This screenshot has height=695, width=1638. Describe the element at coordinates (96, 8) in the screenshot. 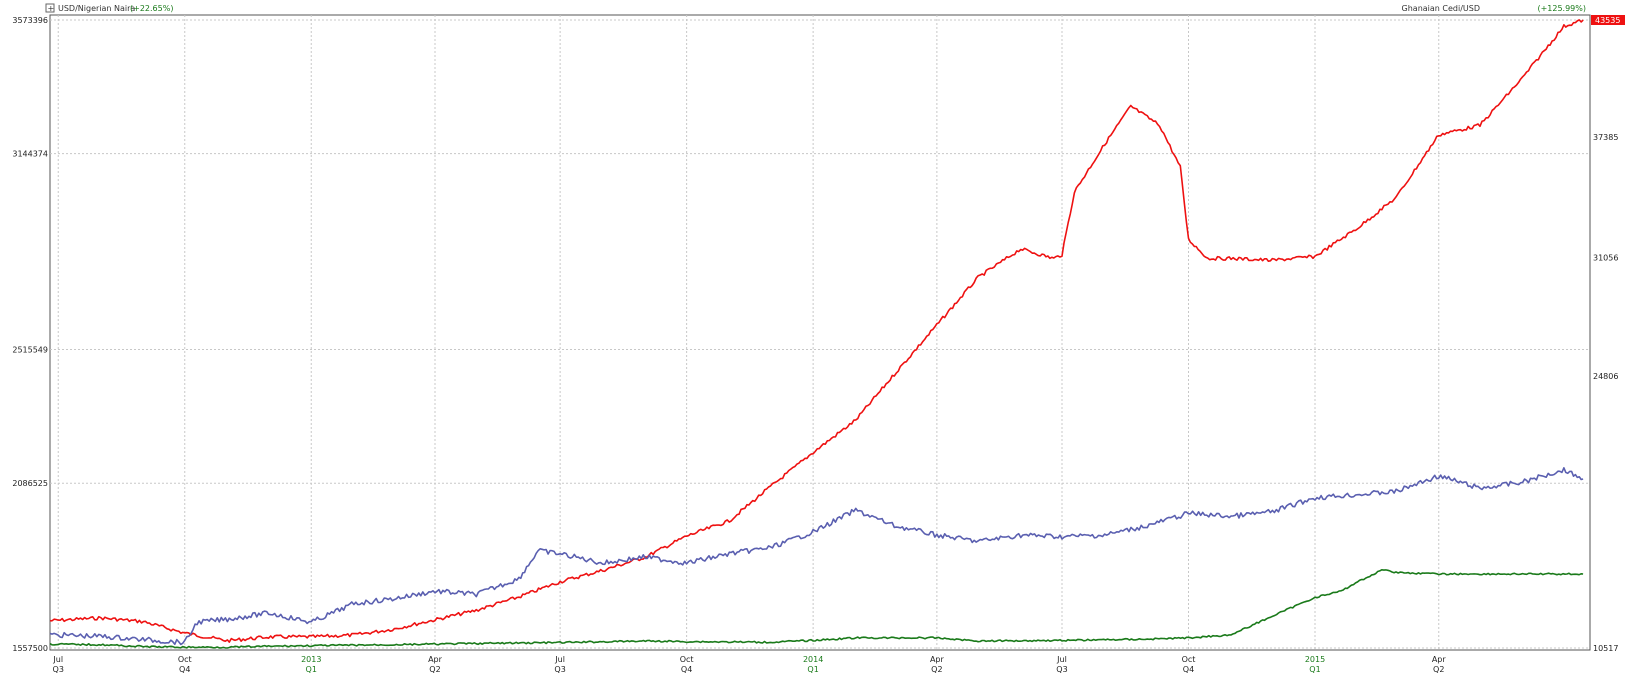

I see `legend-left-name: USD/Nigerian Naira` at that location.